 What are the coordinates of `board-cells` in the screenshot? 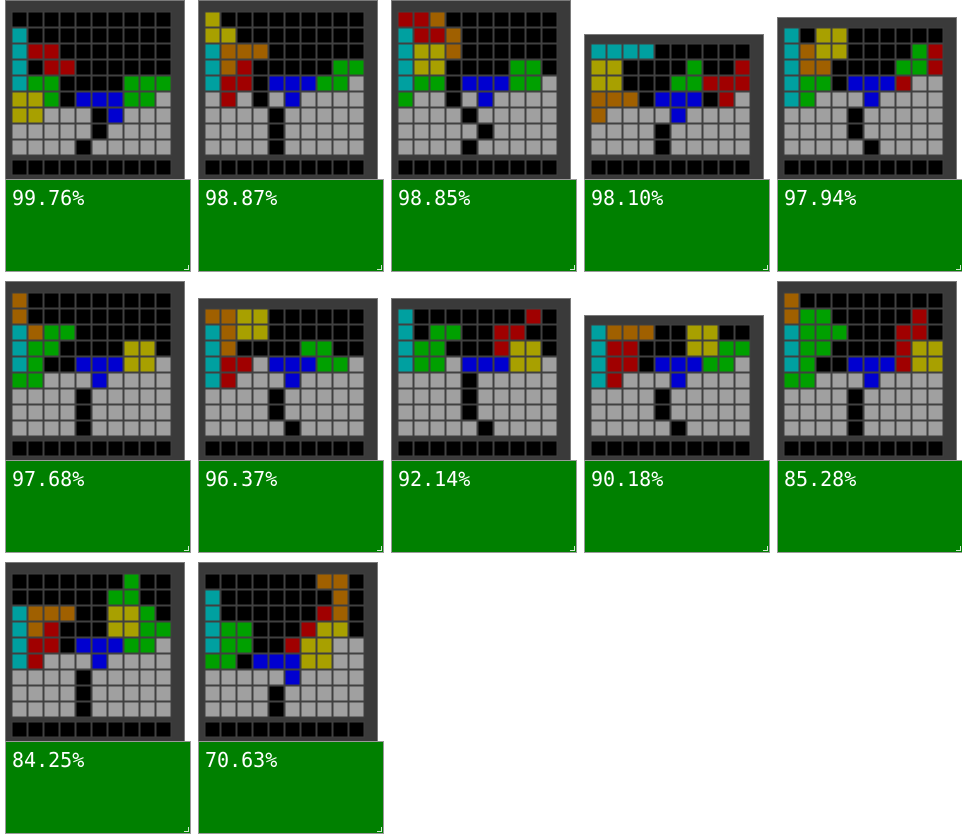 It's located at (91, 93).